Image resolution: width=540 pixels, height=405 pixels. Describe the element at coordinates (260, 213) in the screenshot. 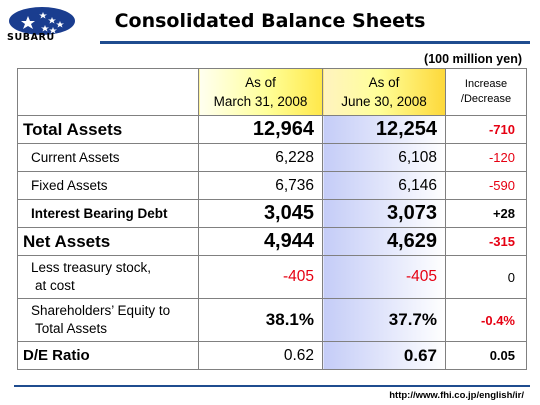

I see `value-march: 3,045` at that location.